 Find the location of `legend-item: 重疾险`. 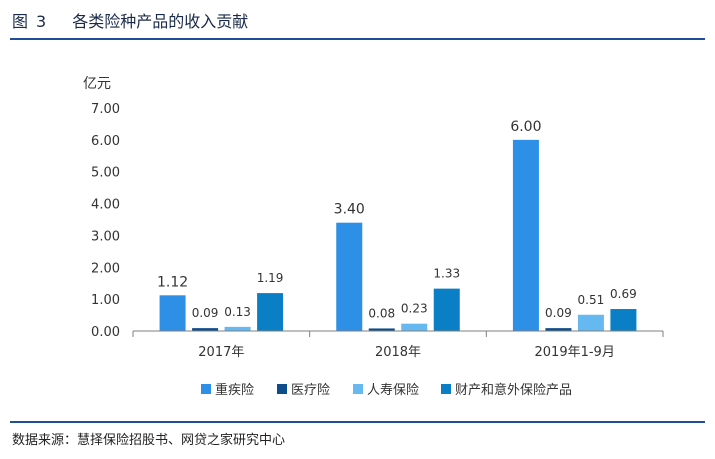

legend-item: 重疾险 is located at coordinates (227, 390).